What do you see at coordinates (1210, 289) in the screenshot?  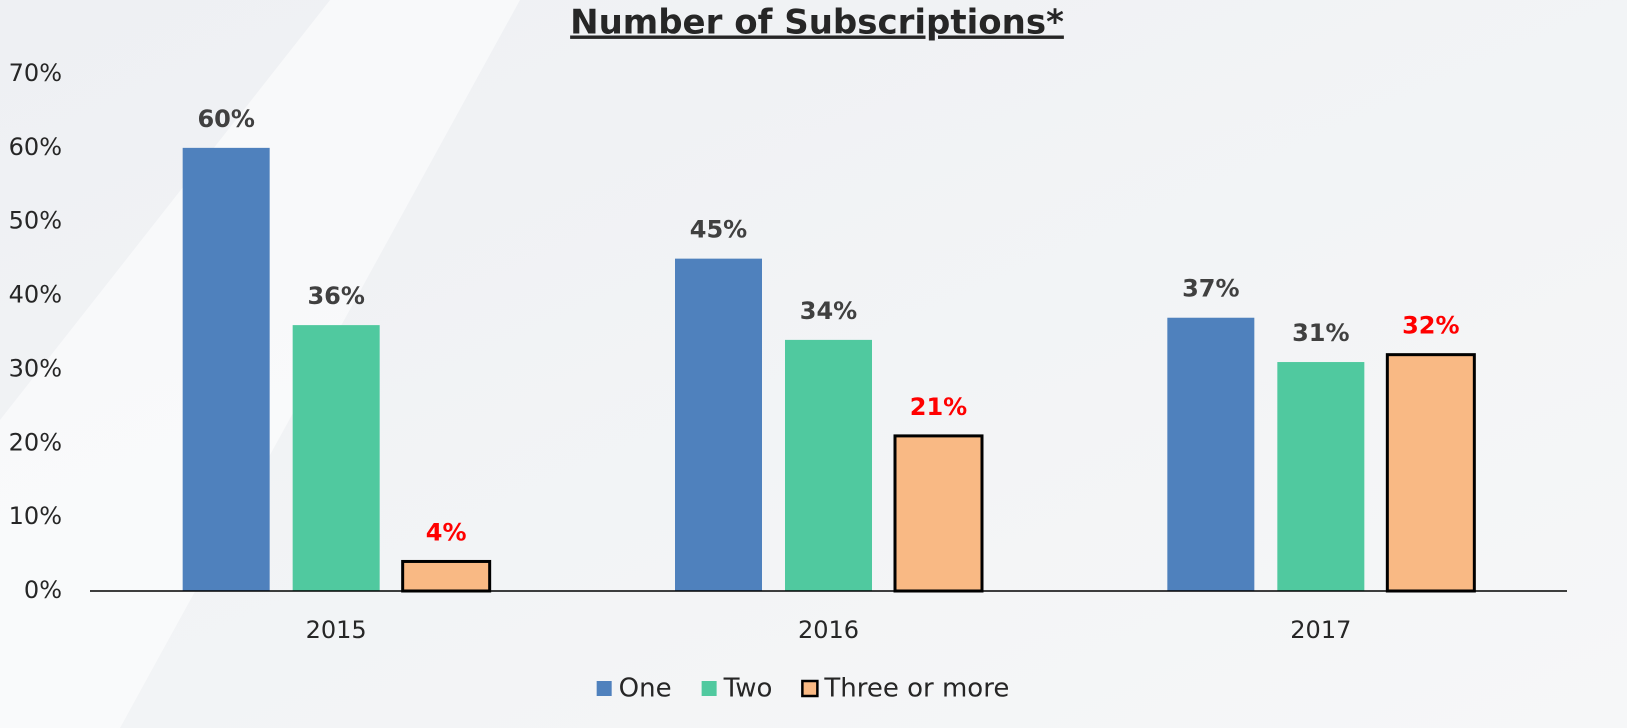 I see `data-label: 37%` at bounding box center [1210, 289].